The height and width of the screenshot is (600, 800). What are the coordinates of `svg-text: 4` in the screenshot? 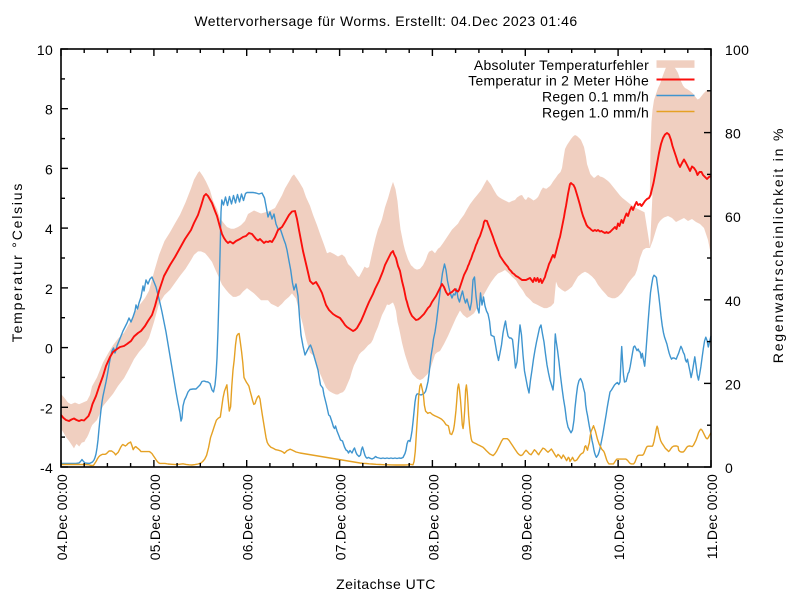 It's located at (49, 229).